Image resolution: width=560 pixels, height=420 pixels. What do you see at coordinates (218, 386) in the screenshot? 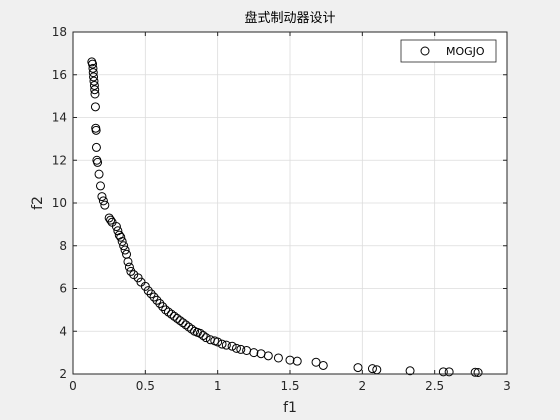
I see `x-tick-label: 1` at bounding box center [218, 386].